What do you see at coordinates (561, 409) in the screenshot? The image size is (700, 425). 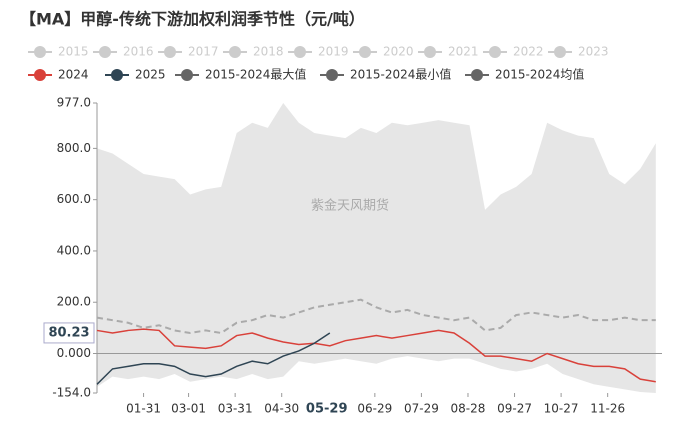 I see `x-tick-label: 10-27` at bounding box center [561, 409].